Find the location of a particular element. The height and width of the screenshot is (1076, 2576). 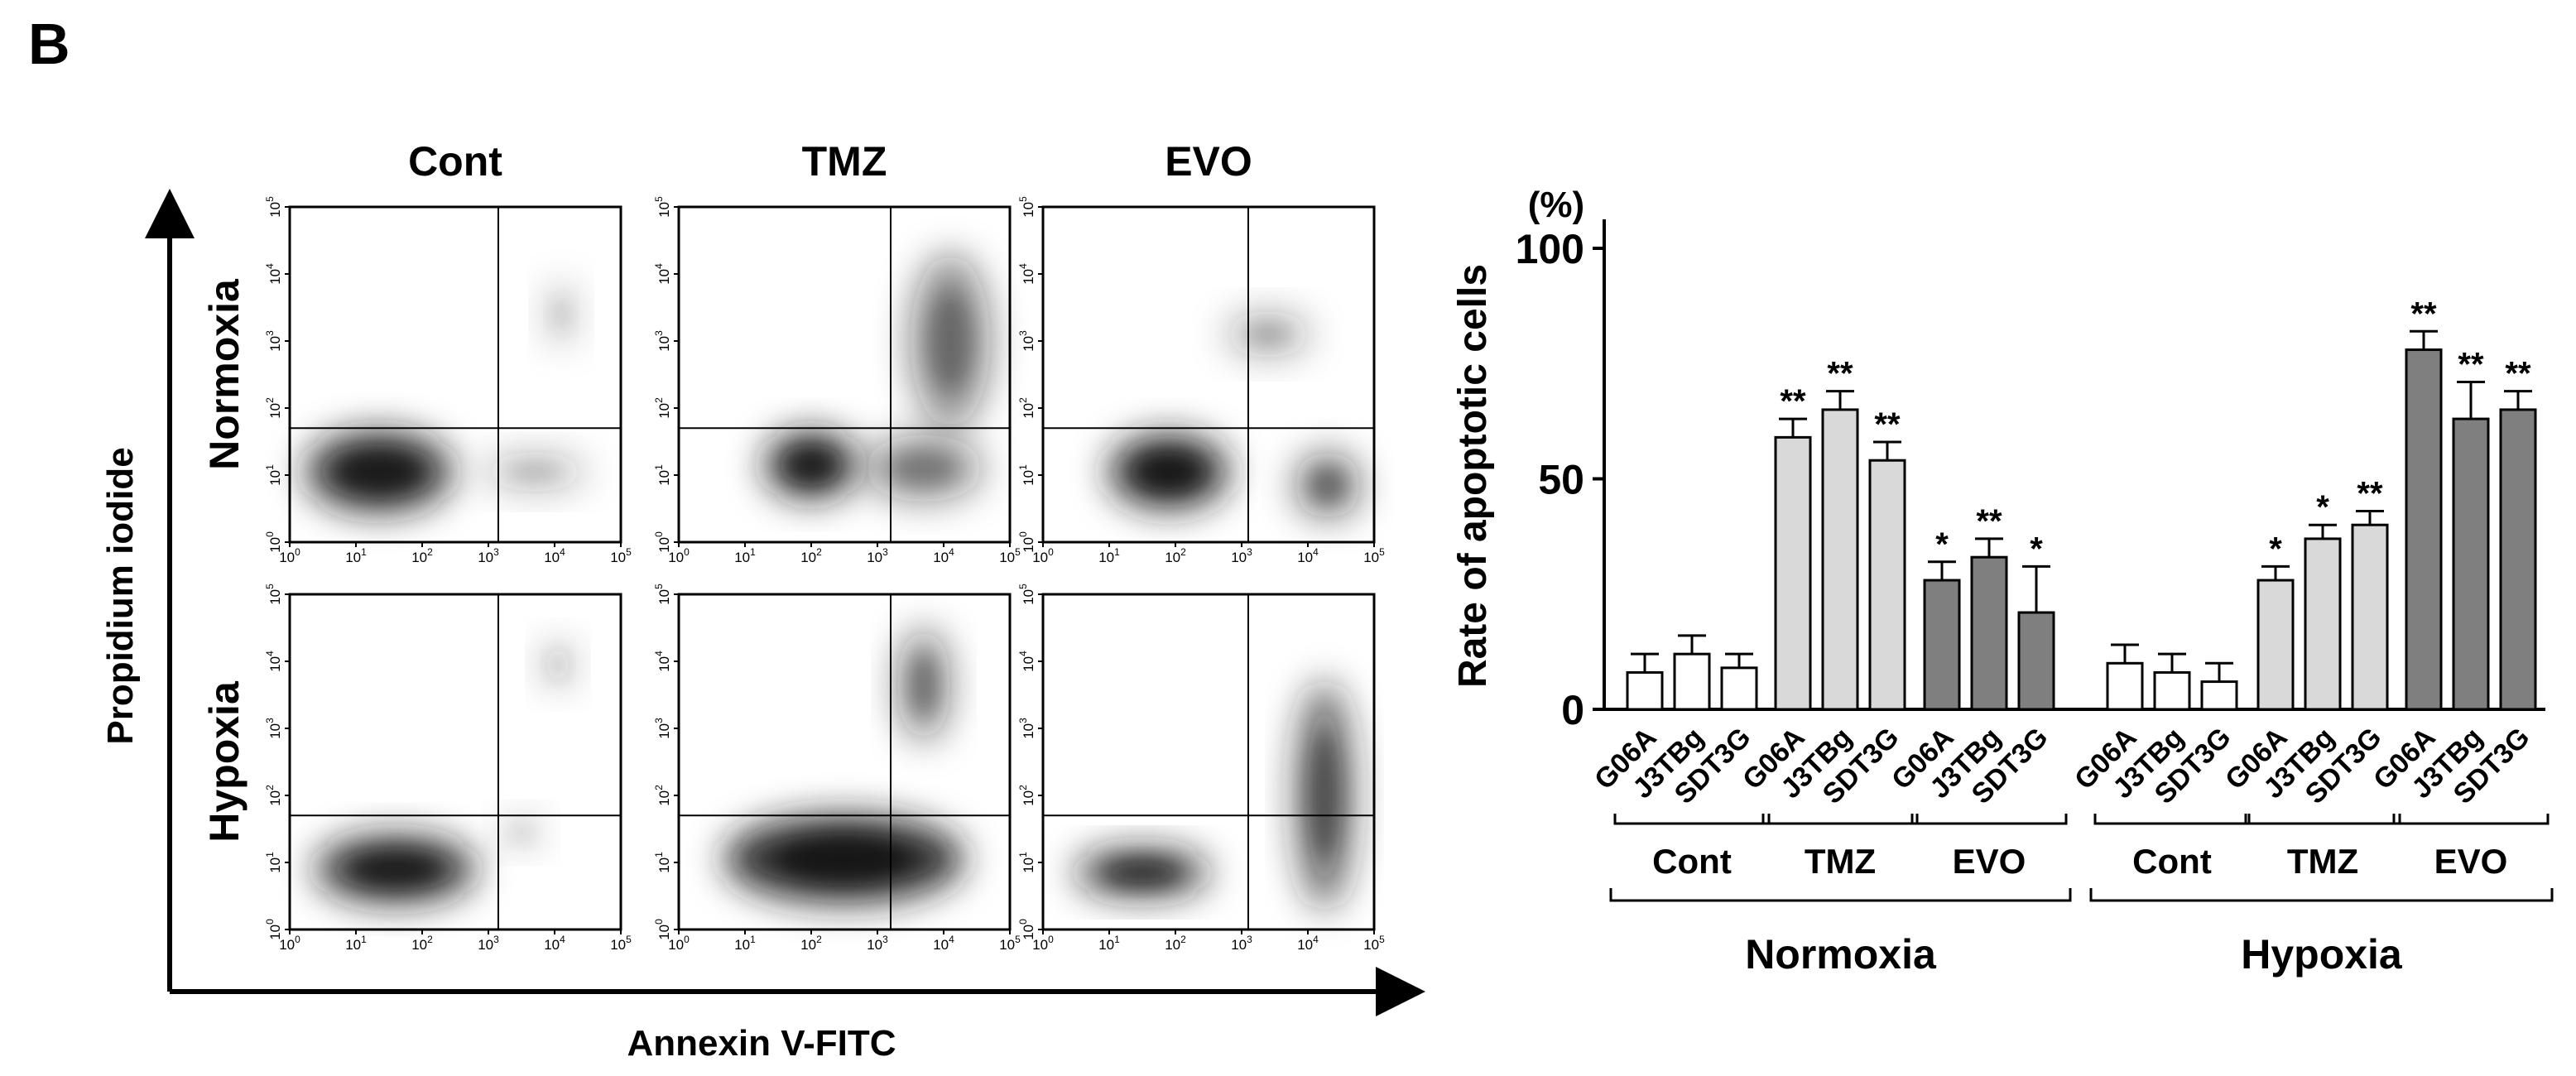

bar-y-axis-label: Rate of apoptotic cells is located at coordinates (1473, 476).